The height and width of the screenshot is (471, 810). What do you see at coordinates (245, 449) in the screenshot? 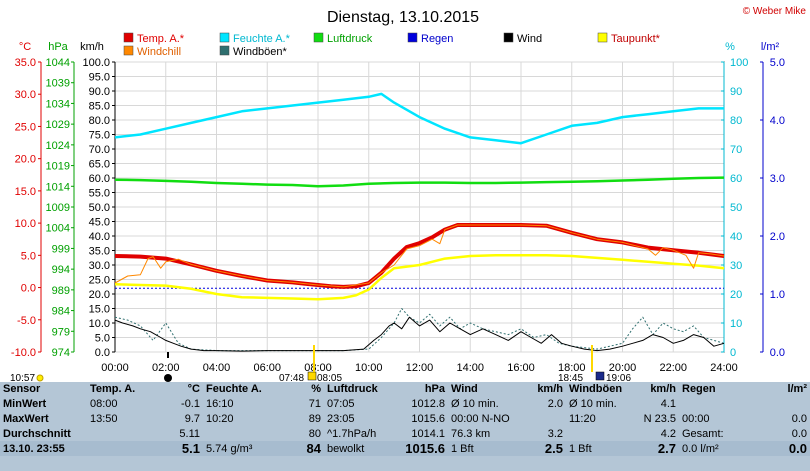
I see `summary-cell: 5.74 g/m³` at bounding box center [245, 449].